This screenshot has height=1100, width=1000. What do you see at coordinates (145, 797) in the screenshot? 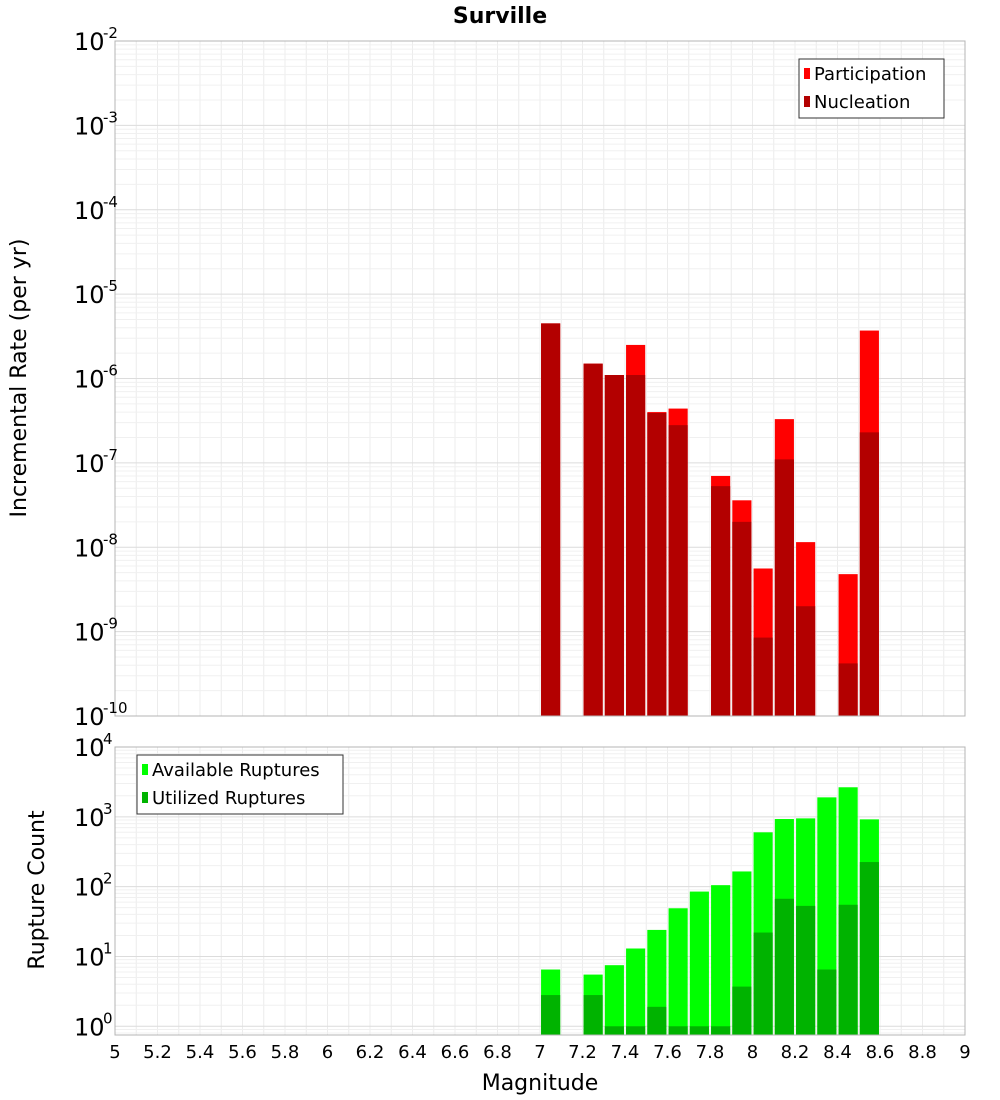
I see `bottom-legend-swatch-utilized-ruptures` at bounding box center [145, 797].